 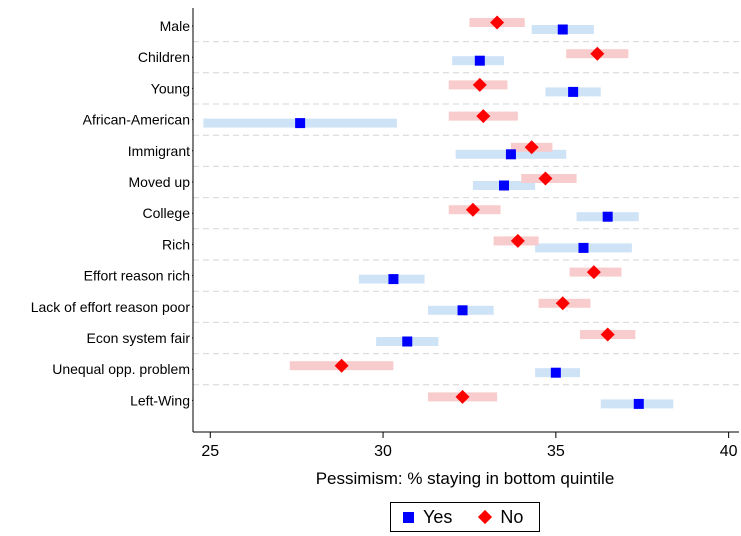 I want to click on legend-label-no: No, so click(x=512, y=516).